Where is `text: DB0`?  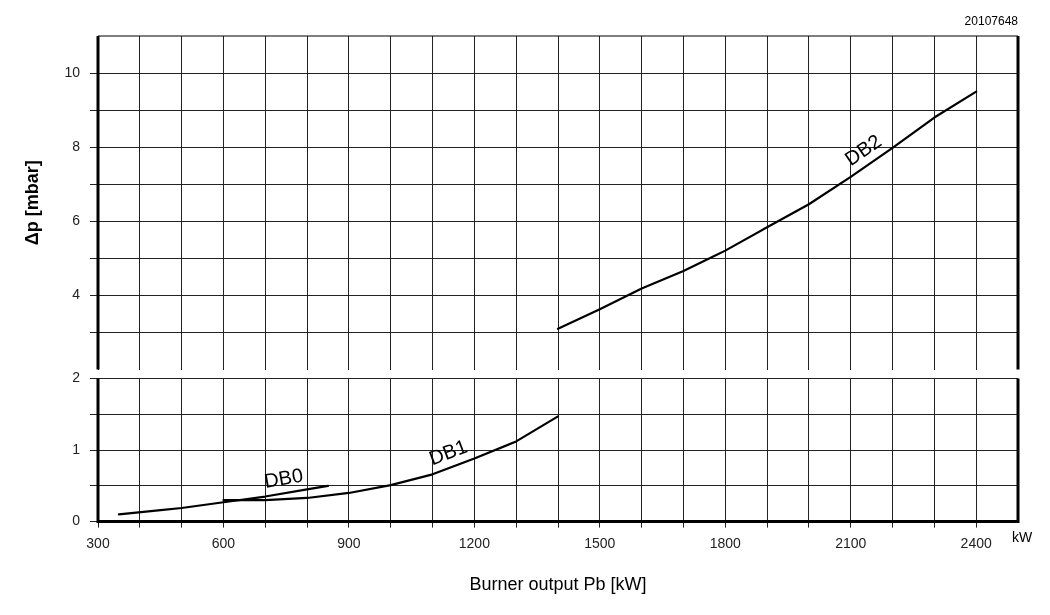
text: DB0 is located at coordinates (283, 477).